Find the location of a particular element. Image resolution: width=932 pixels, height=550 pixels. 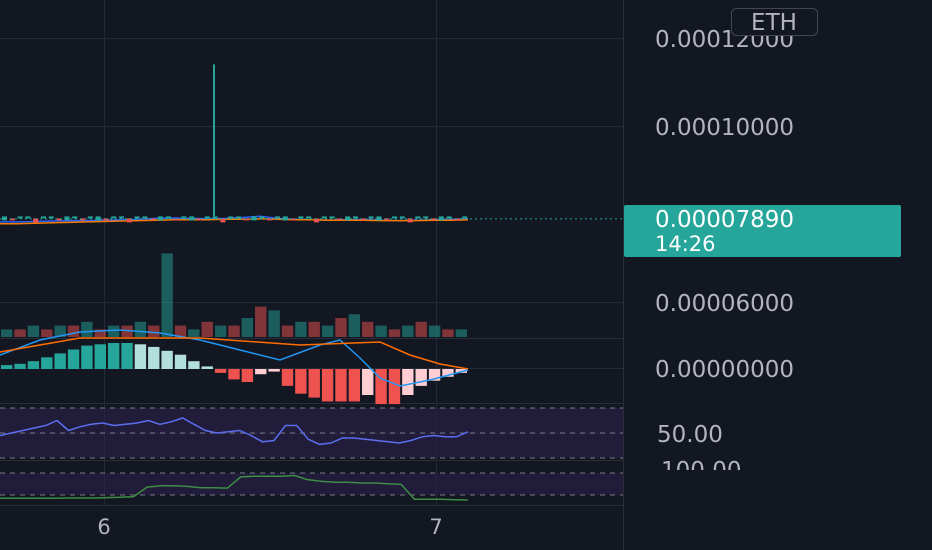

osc-band is located at coordinates (311, 484).